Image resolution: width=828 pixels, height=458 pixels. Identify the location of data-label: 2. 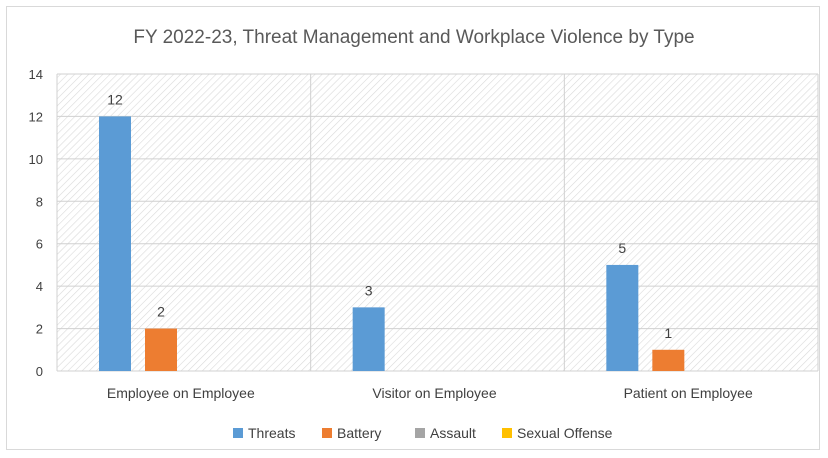
(161, 312).